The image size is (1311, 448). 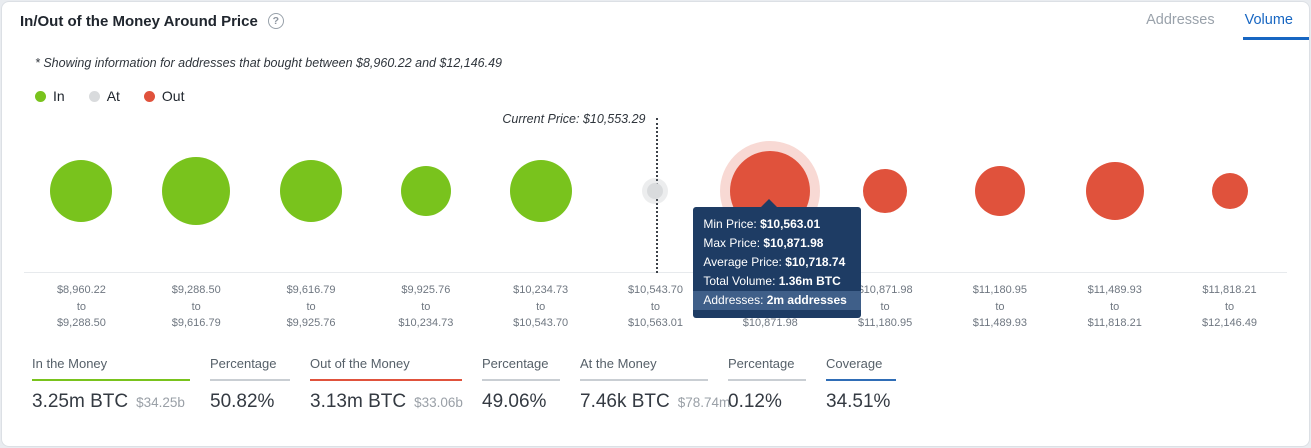 I want to click on x-axis-label: $8,960.22 to $9,288.50, so click(x=81, y=306).